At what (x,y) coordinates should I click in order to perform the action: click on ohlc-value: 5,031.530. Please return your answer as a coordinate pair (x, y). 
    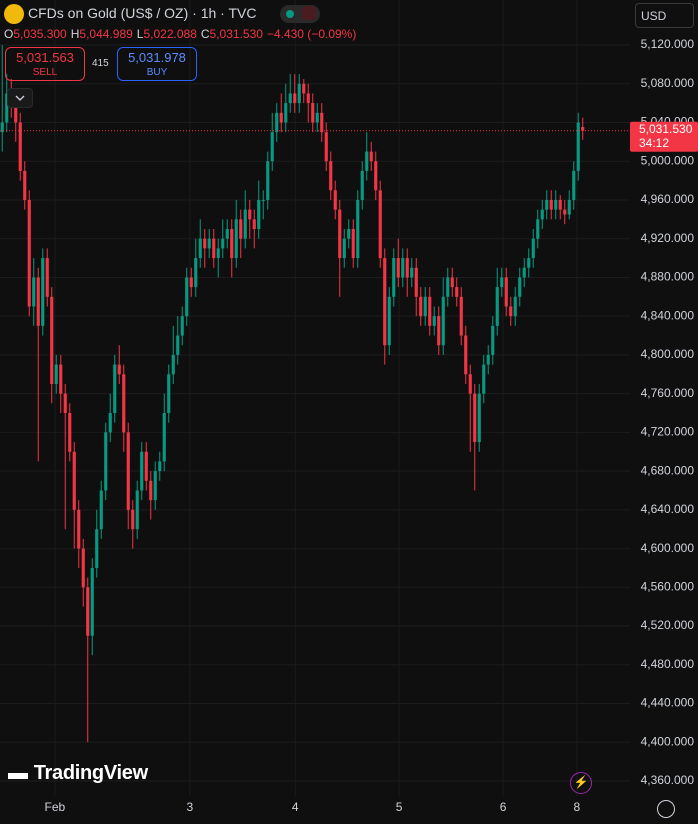
    Looking at the image, I should click on (236, 34).